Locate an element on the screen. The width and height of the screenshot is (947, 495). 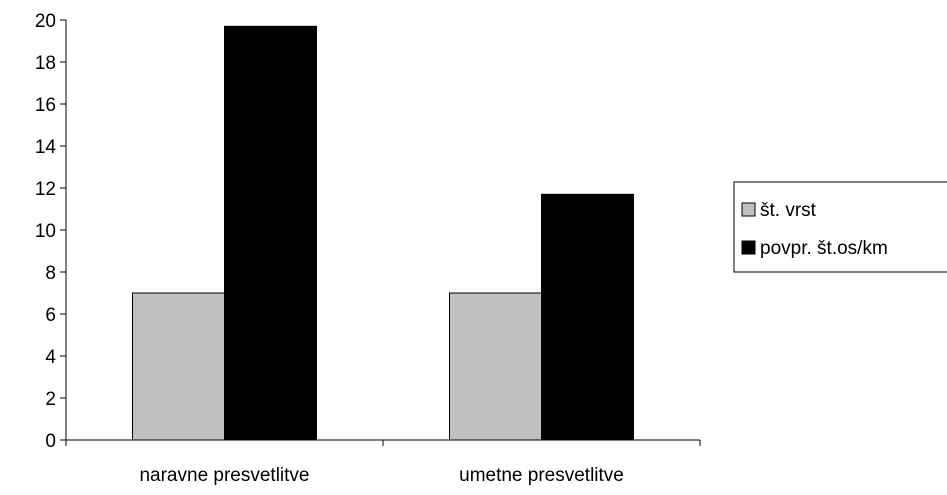
legend: št. vrst povpr. št.os/km is located at coordinates (840, 227).